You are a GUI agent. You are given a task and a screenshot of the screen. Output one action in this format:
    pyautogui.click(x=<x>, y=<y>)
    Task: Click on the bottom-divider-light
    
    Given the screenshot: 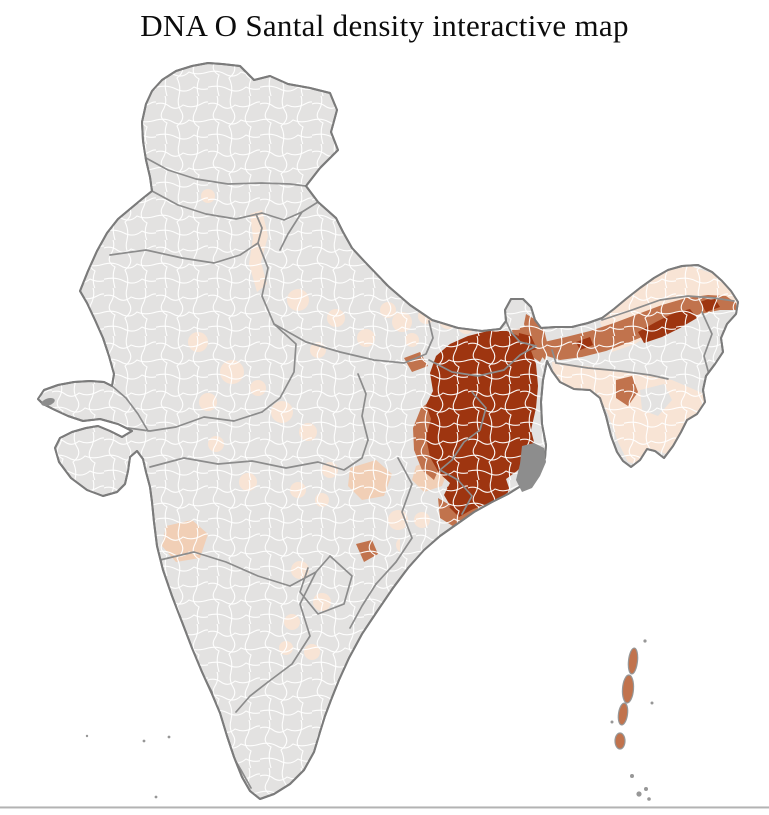 What is the action you would take?
    pyautogui.click(x=384, y=808)
    